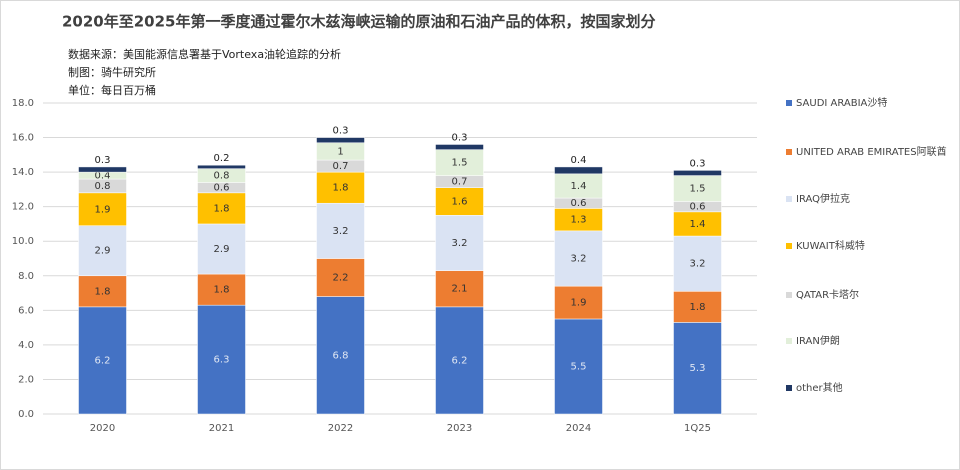 The height and width of the screenshot is (470, 960). I want to click on subtitle: 数据来源：美国能源信息署基于Vortexa油轮追踪的分析, so click(204, 54).